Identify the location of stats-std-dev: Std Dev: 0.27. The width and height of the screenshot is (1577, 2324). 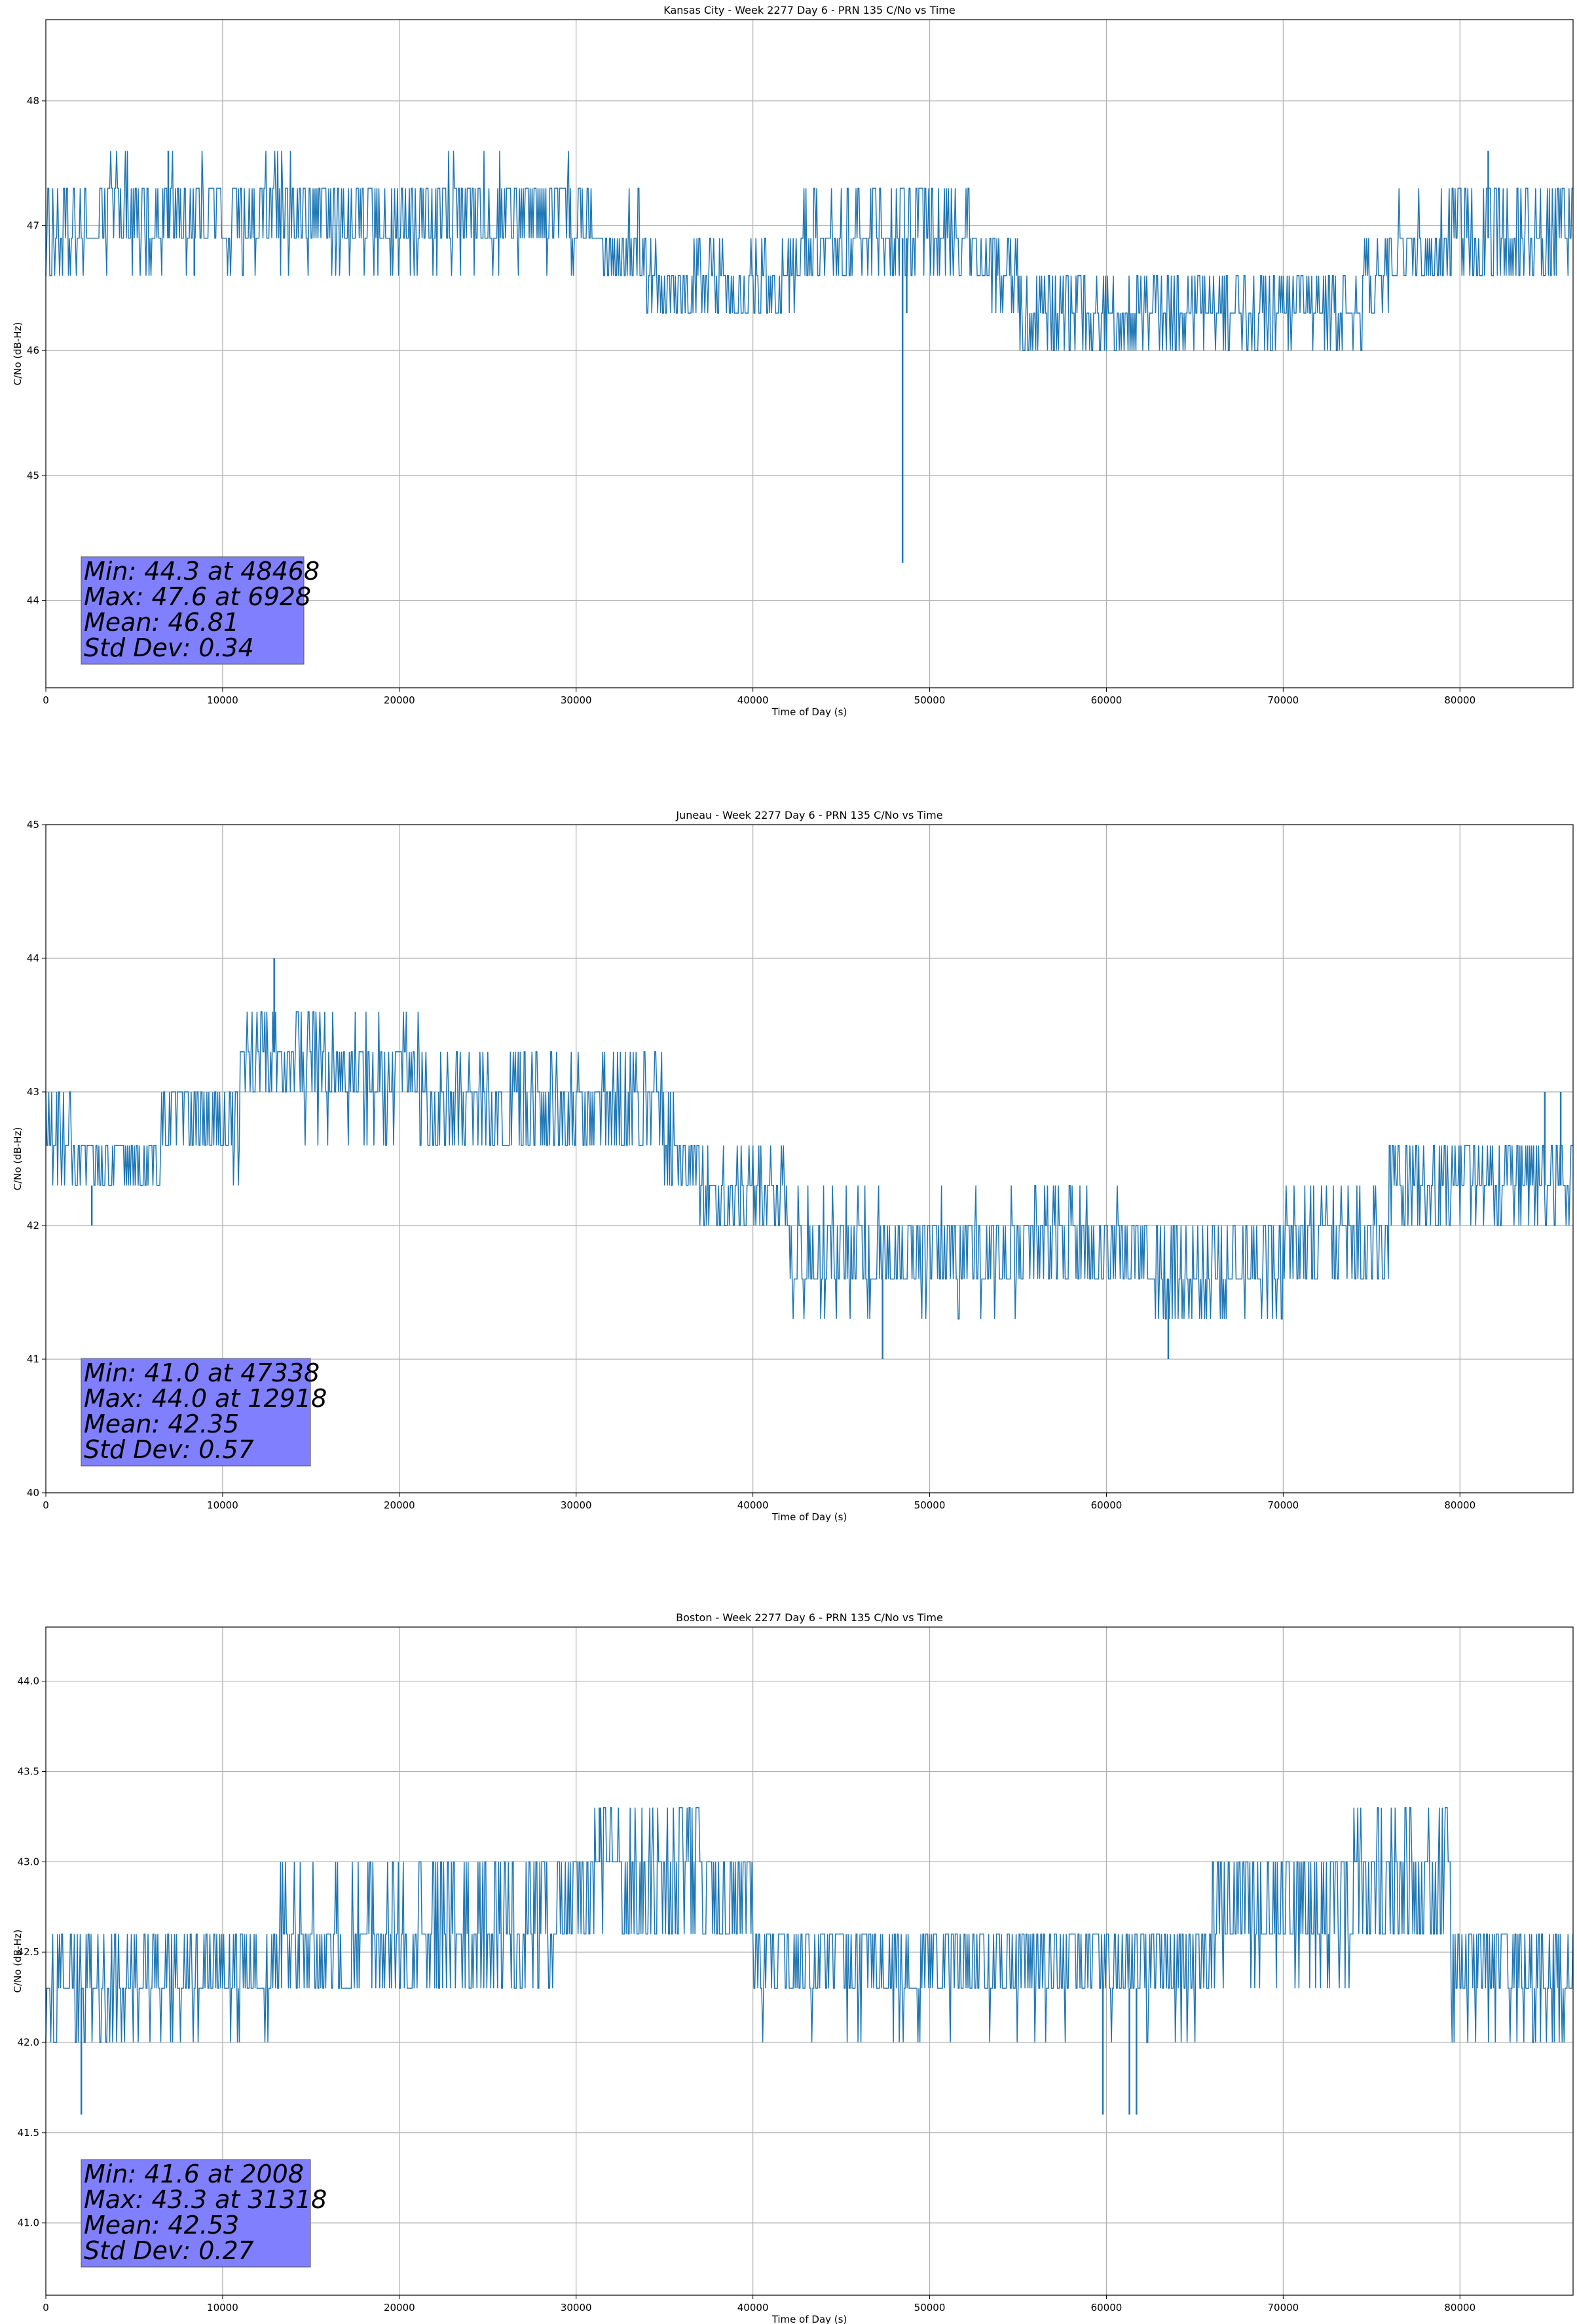
(169, 2250).